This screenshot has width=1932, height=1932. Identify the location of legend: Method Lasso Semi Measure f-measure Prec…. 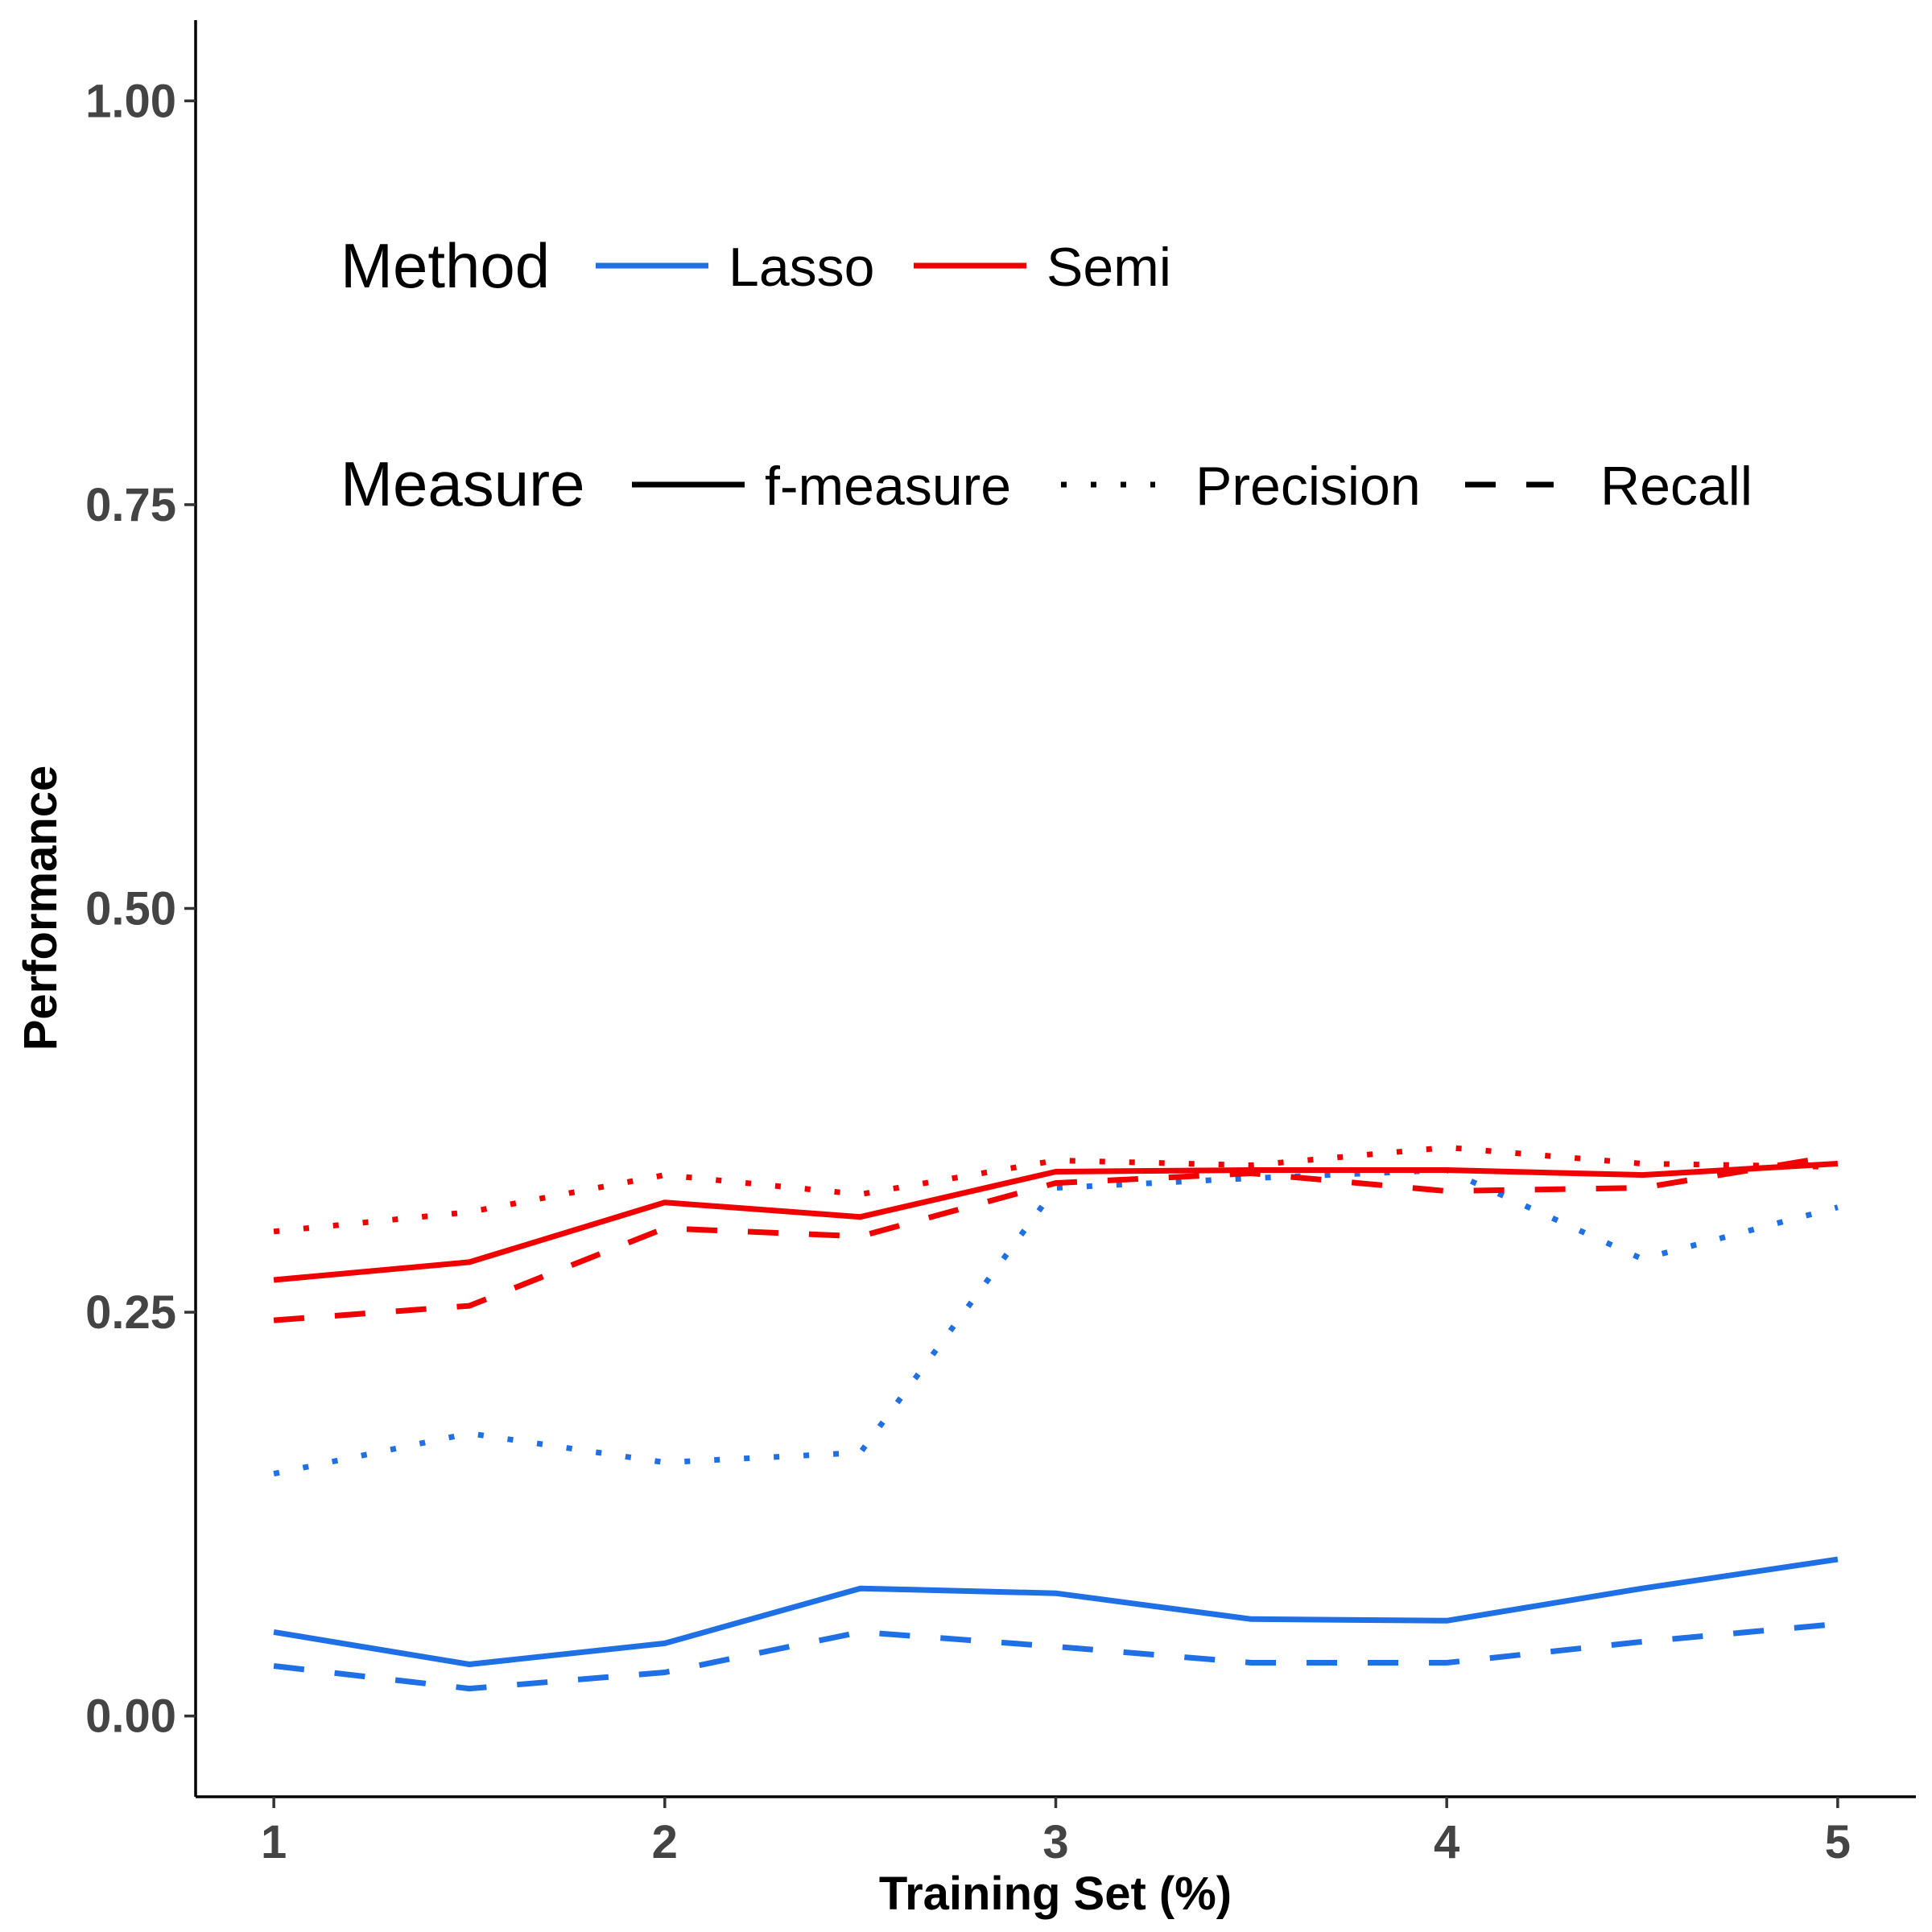
(1046, 374).